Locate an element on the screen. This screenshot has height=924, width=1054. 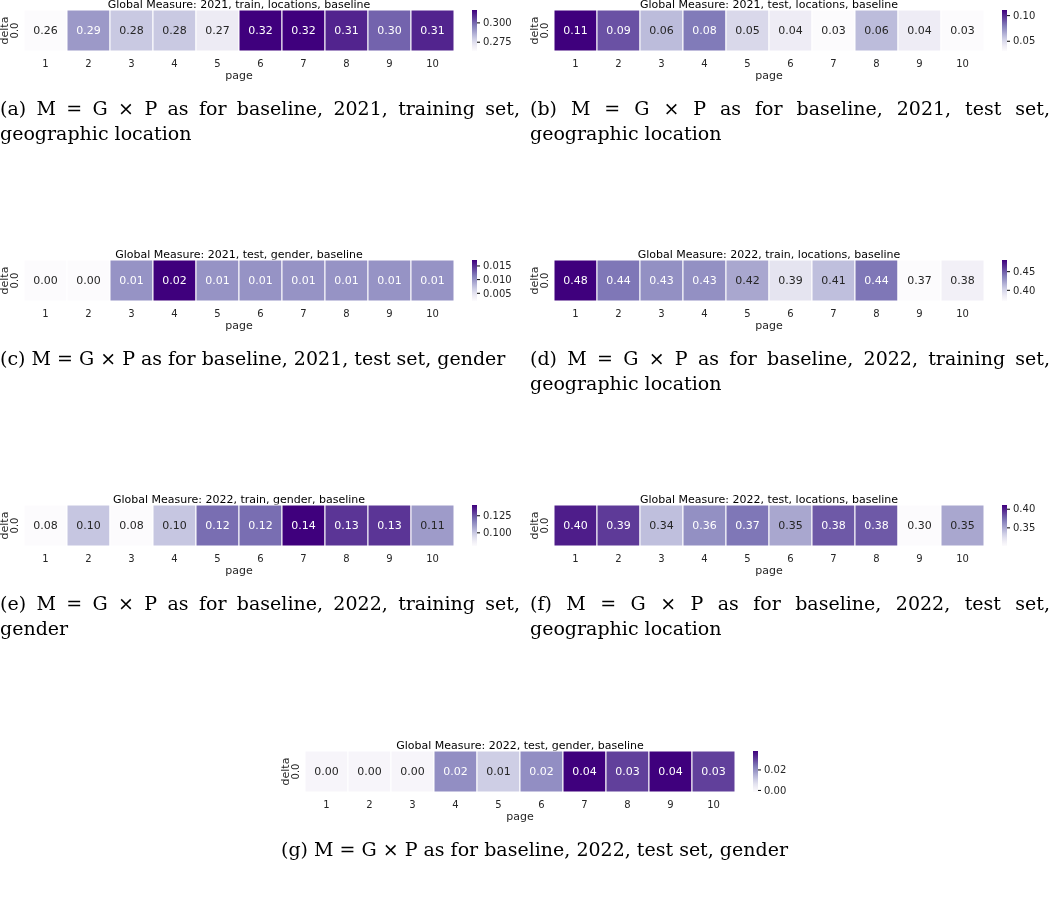
data-label: 0.03 is located at coordinates (962, 31).